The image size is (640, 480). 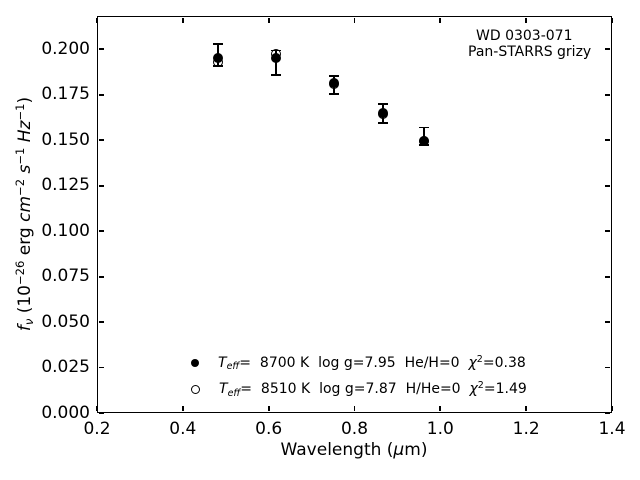 What do you see at coordinates (372, 363) in the screenshot?
I see `legend-label: Teff= 8700 K log g=7.95 He/H=0 χ2=0.38` at bounding box center [372, 363].